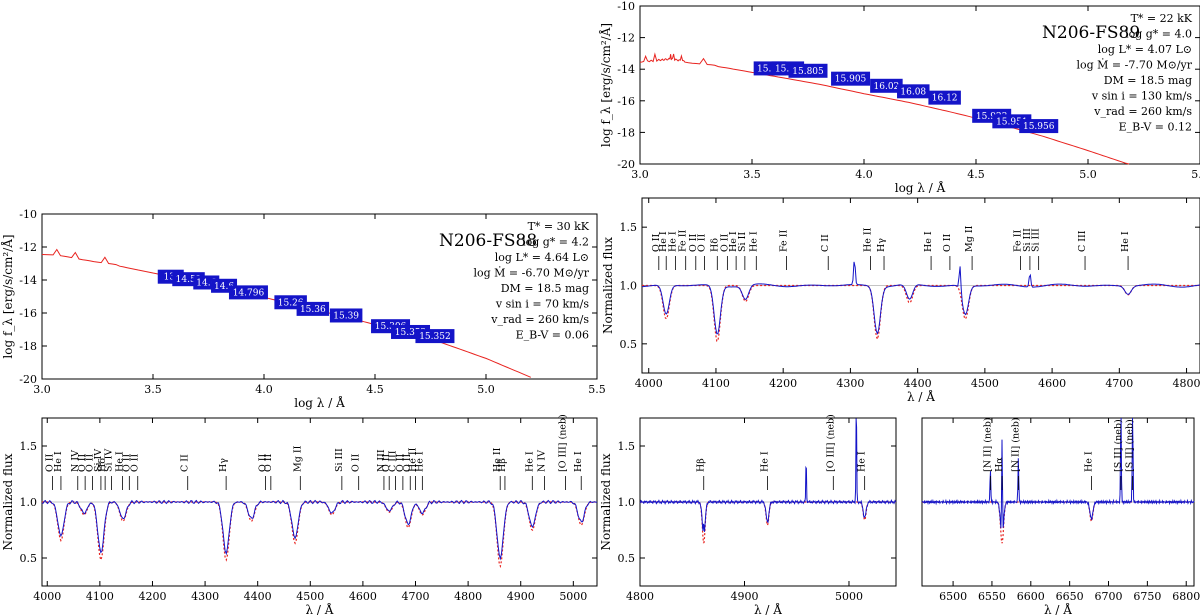 This screenshot has height=615, width=1200. I want to click on param-text: log Ṁ = -6.70 M⊙/yr, so click(531, 273).